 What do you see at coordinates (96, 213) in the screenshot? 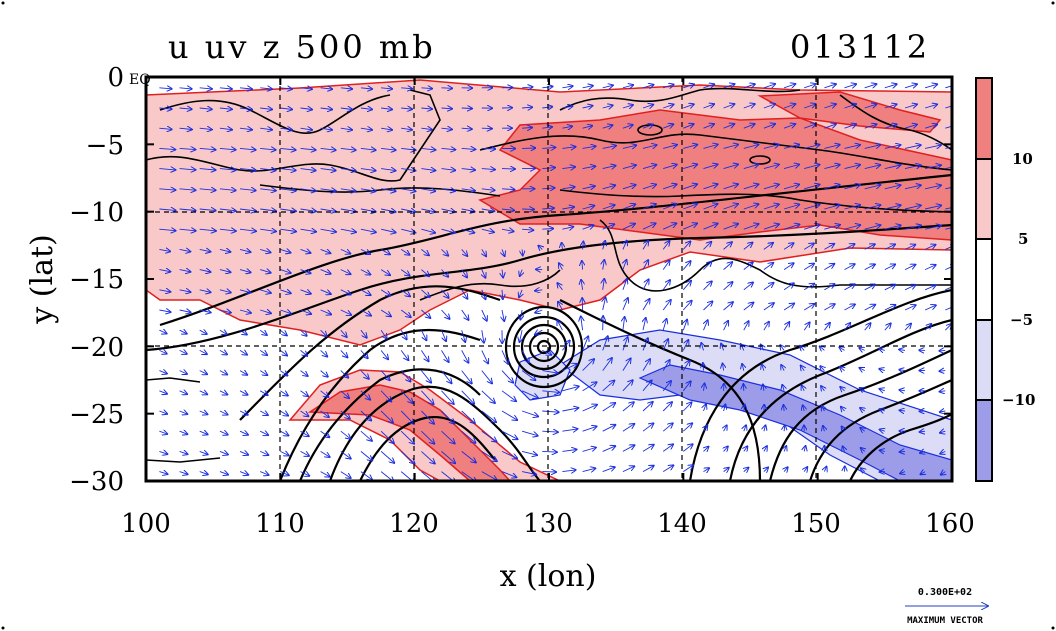
I see `y-tick-label: −10` at bounding box center [96, 213].